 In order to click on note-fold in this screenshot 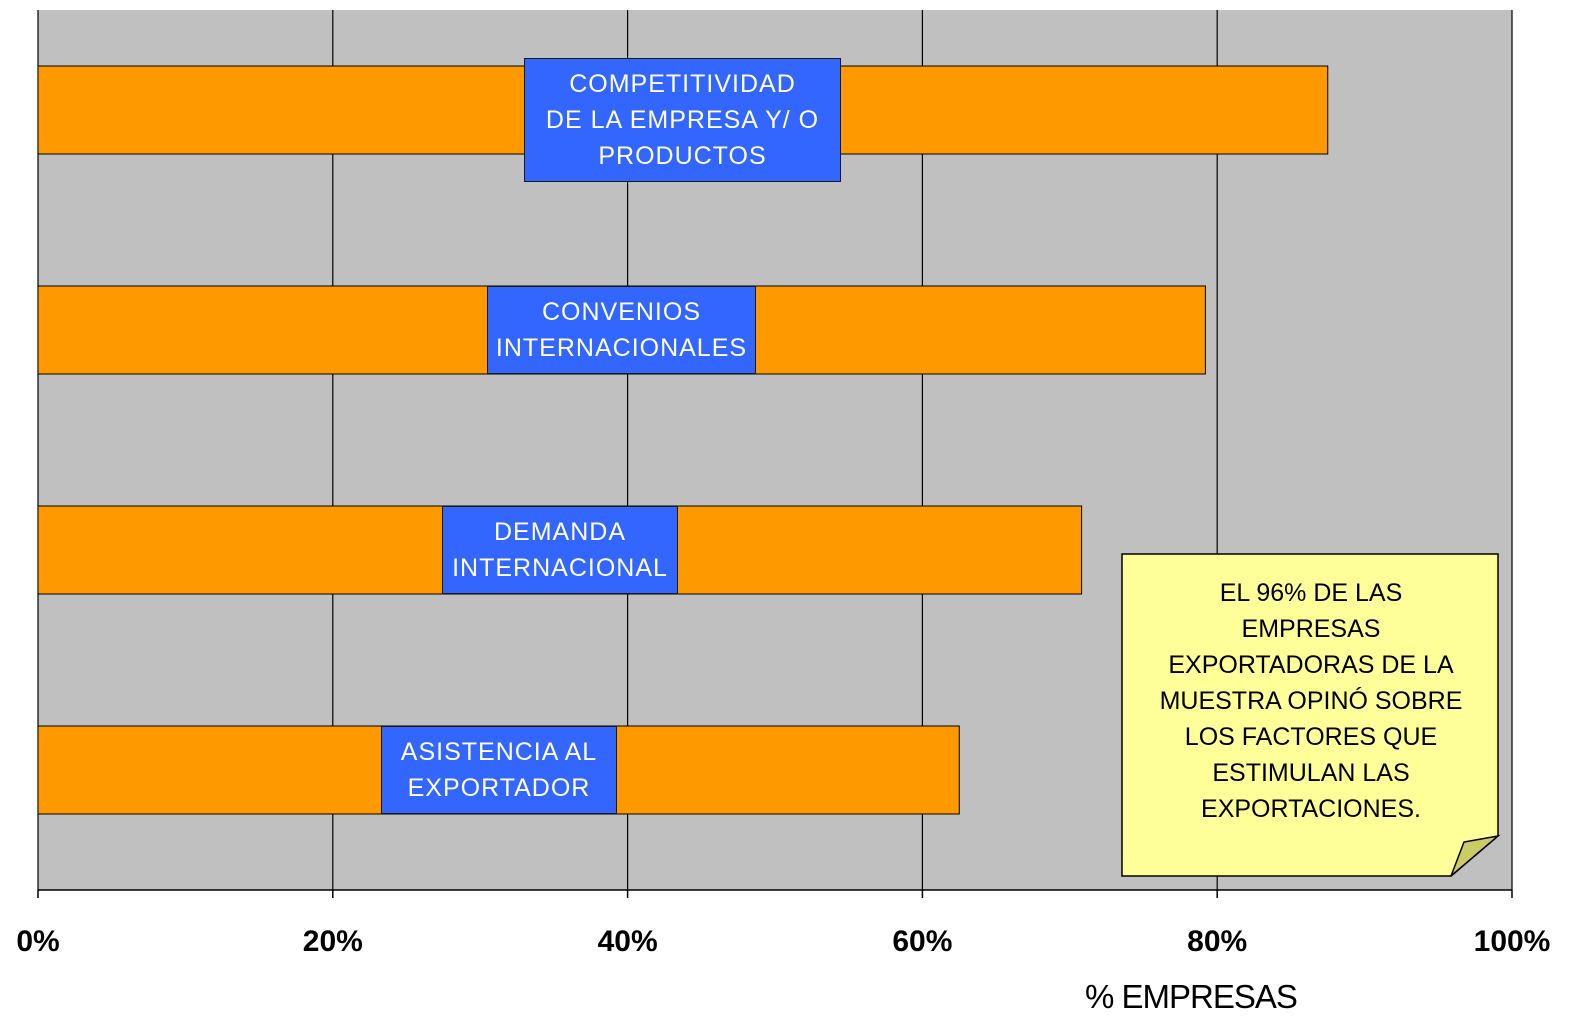, I will do `click(1475, 855)`.